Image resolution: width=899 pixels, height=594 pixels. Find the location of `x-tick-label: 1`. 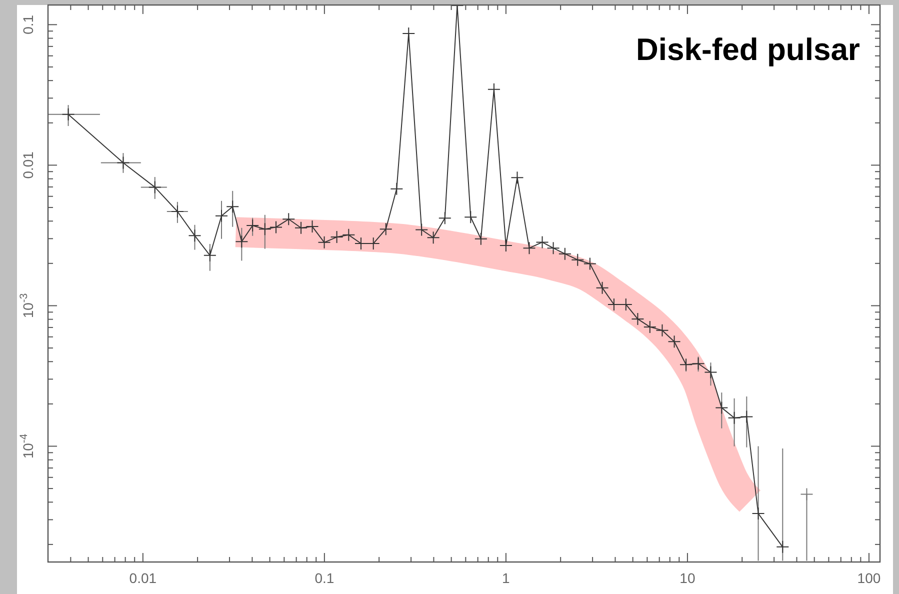

x-tick-label: 1 is located at coordinates (506, 578).